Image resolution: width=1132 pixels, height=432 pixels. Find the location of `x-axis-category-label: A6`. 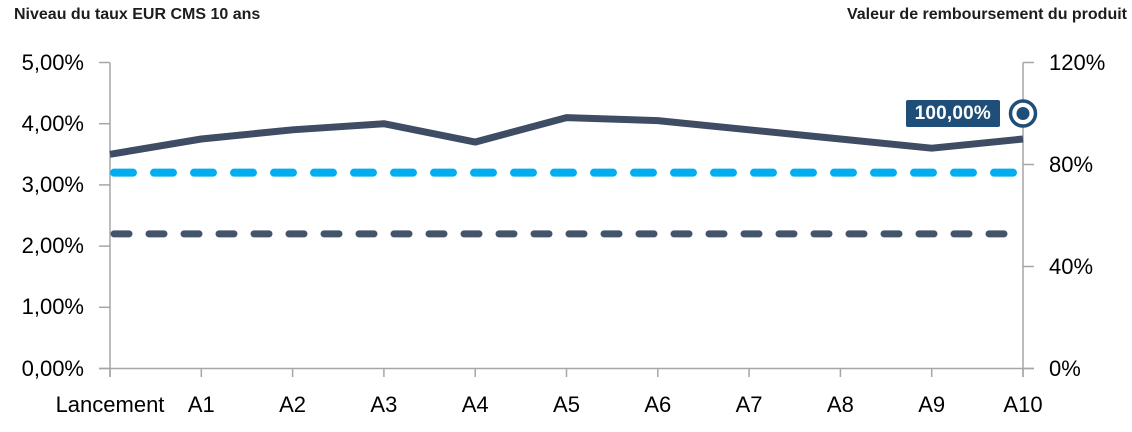

x-axis-category-label: A6 is located at coordinates (658, 404).